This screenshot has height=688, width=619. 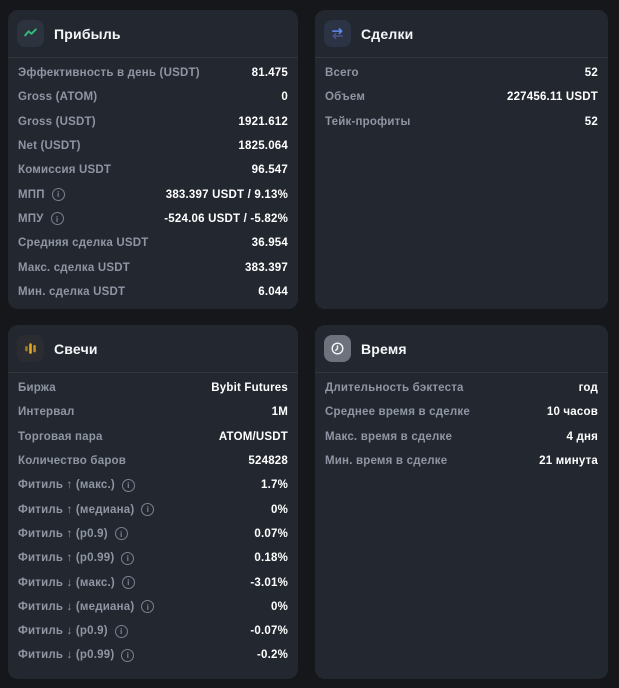 What do you see at coordinates (153, 34) in the screenshot?
I see `card-profit-header: Прибыль` at bounding box center [153, 34].